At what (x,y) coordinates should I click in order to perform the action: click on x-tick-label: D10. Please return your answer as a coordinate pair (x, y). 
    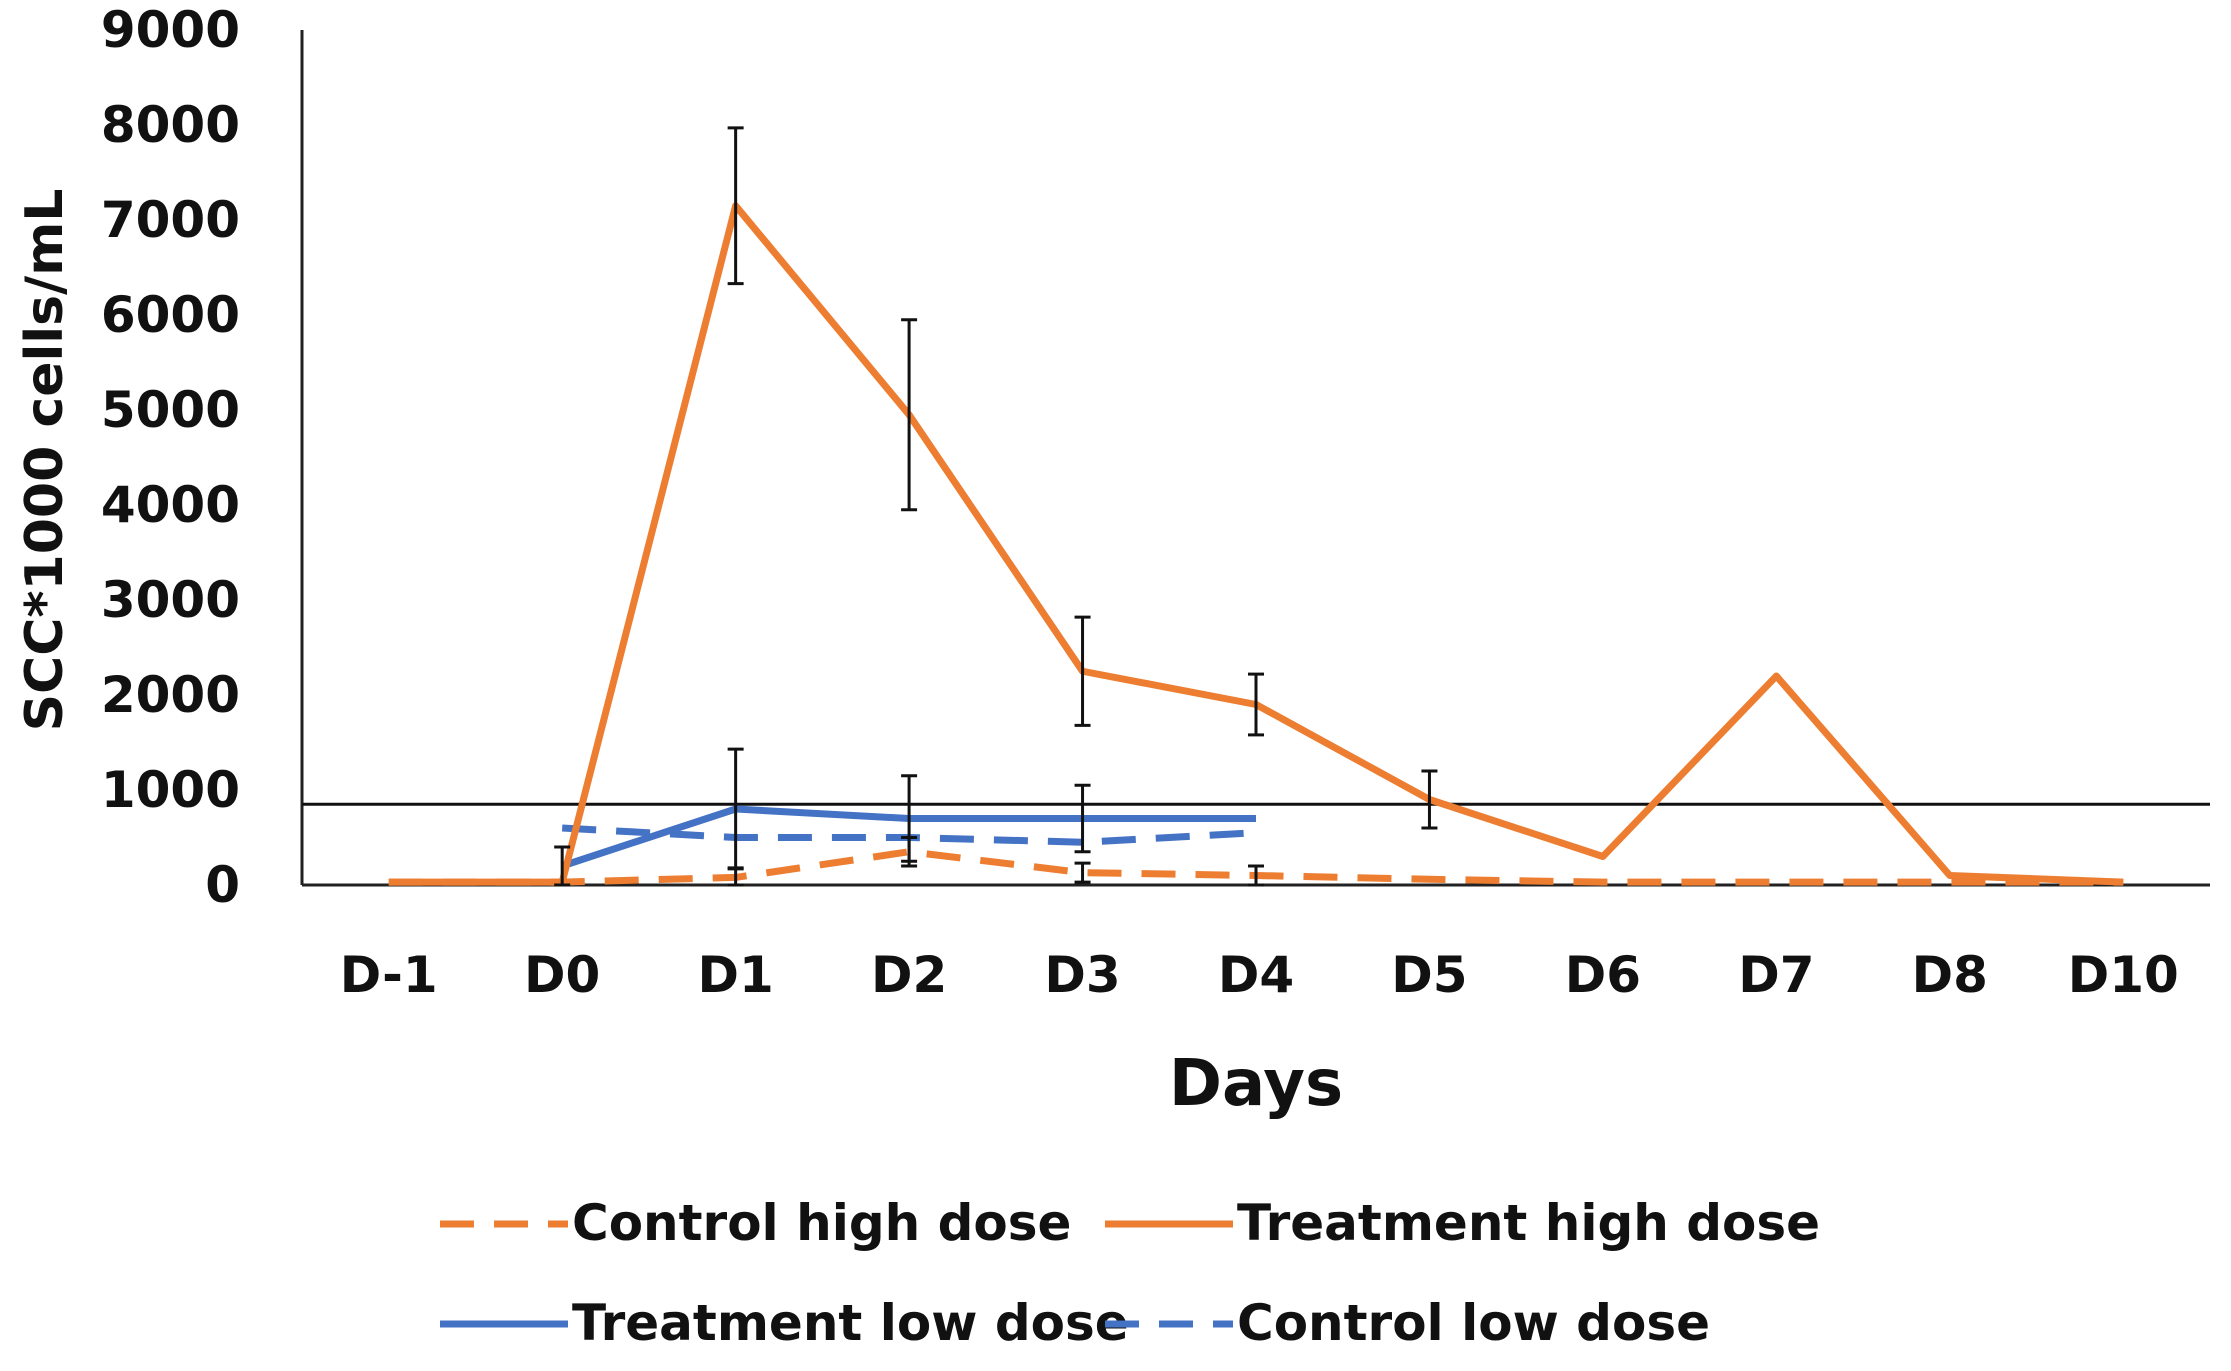
    Looking at the image, I should click on (2123, 975).